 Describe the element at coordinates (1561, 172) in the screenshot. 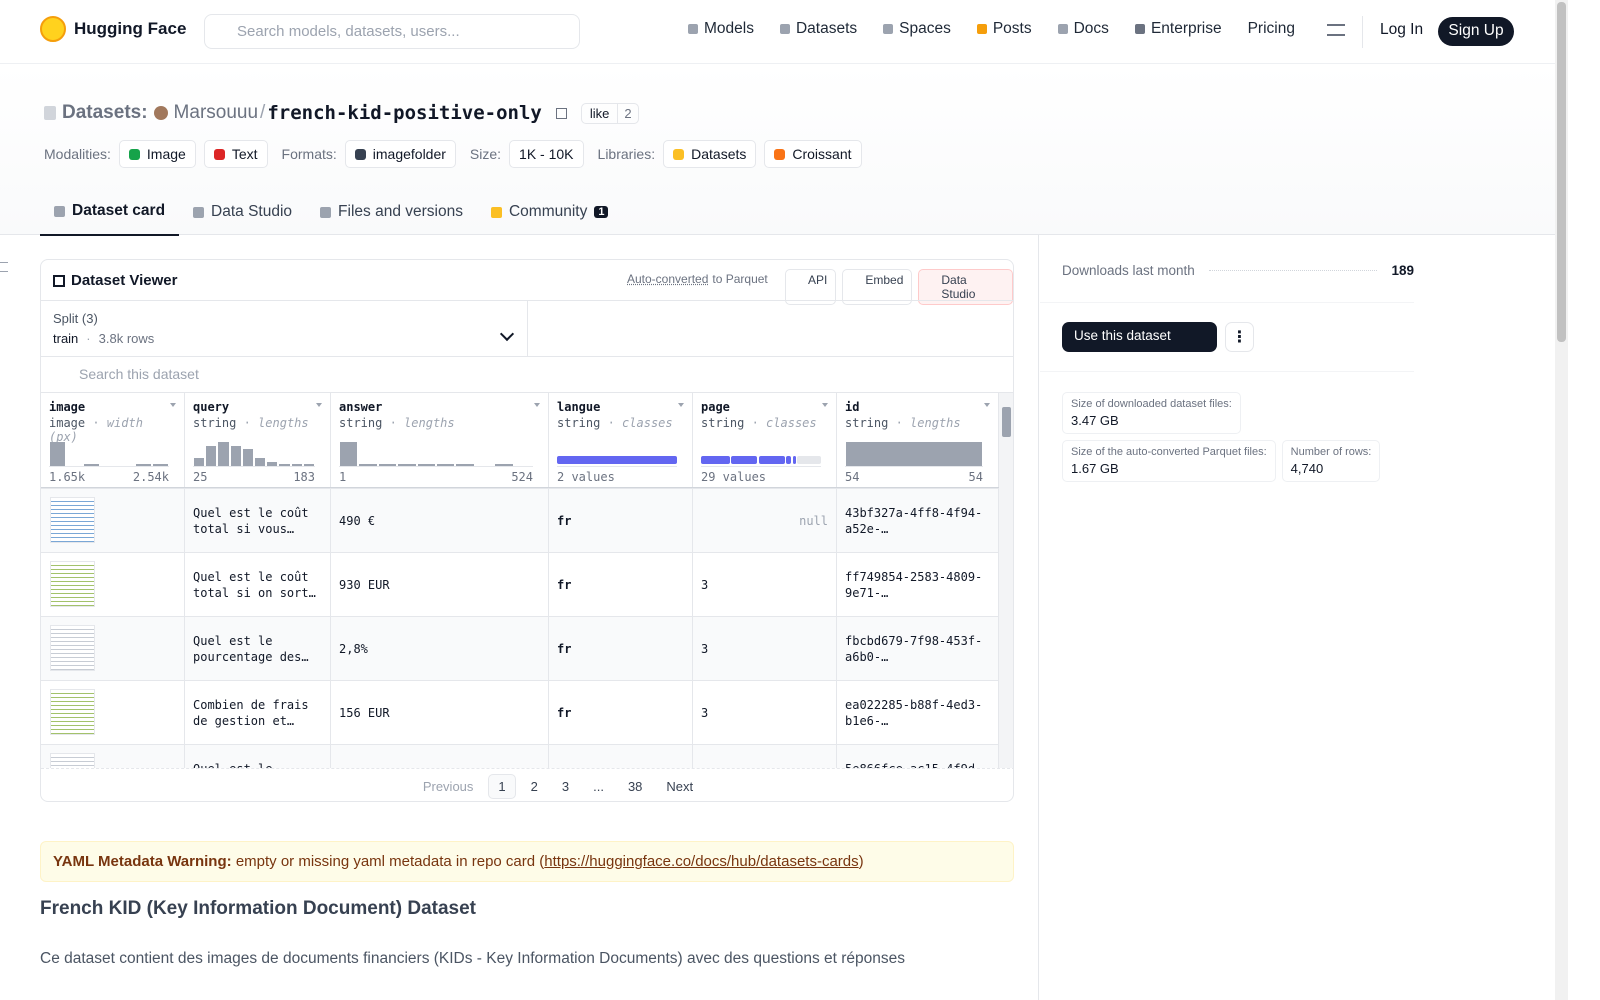

I see `page-scroll-thumb` at that location.